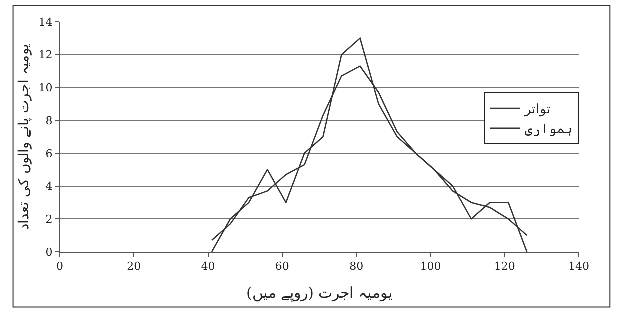  Describe the element at coordinates (45, 55) in the screenshot. I see `y-tick-label: 12` at that location.